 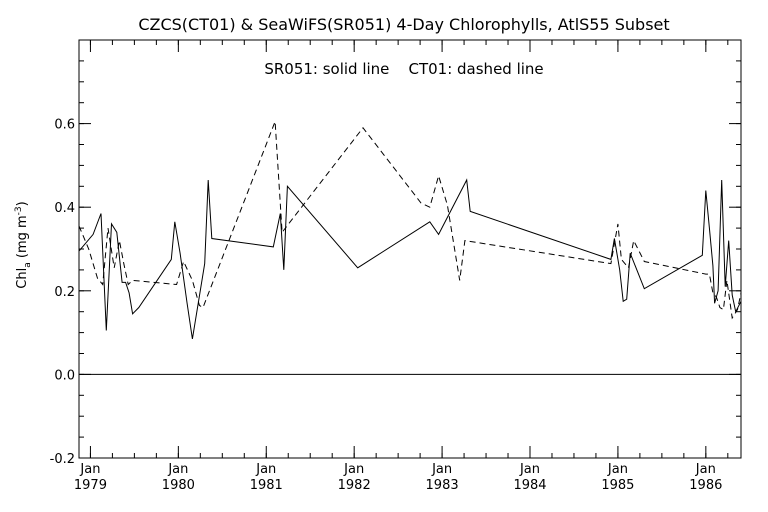 What do you see at coordinates (529, 485) in the screenshot?
I see `x-tick-year-label: 1984` at bounding box center [529, 485].